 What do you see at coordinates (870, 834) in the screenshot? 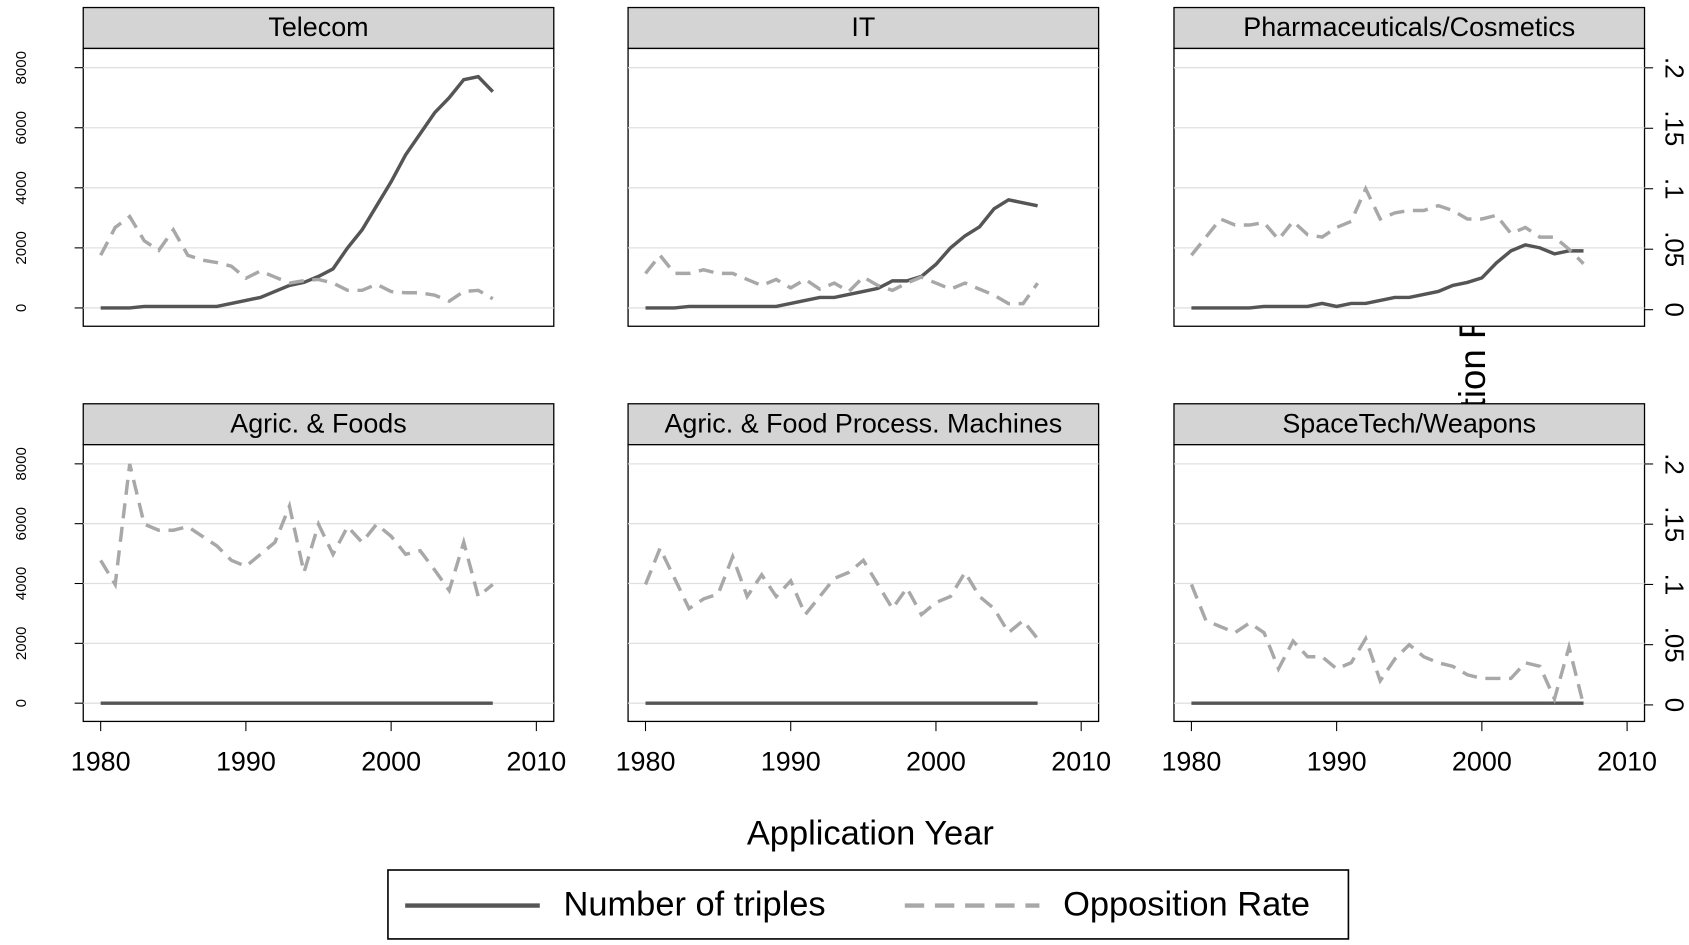
I see `x-axis-label: Application Year` at bounding box center [870, 834].